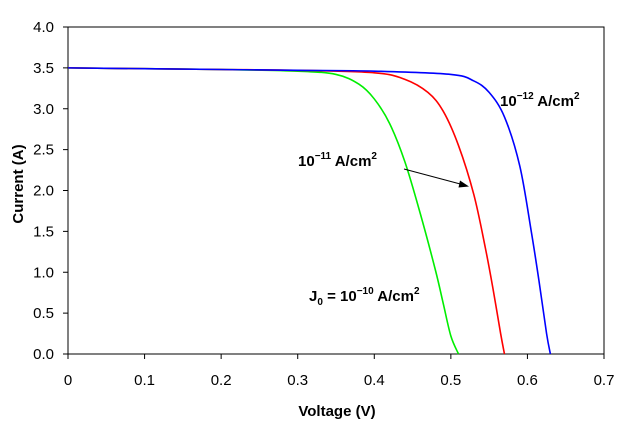 The height and width of the screenshot is (438, 640). I want to click on x-tick-label: 0.3, so click(297, 380).